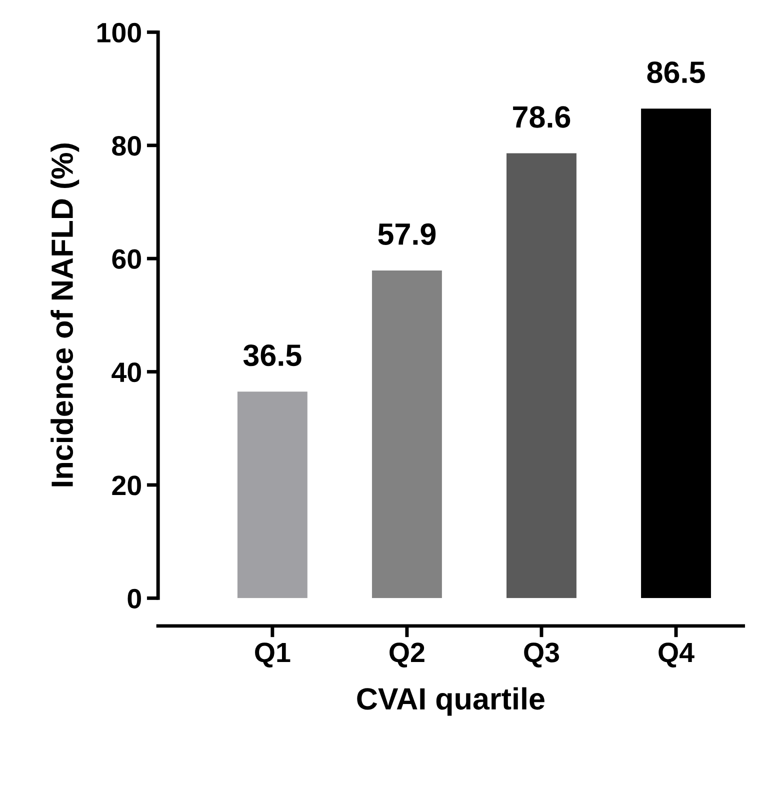 The width and height of the screenshot is (760, 785). What do you see at coordinates (676, 655) in the screenshot?
I see `x-tick-label: Q4` at bounding box center [676, 655].